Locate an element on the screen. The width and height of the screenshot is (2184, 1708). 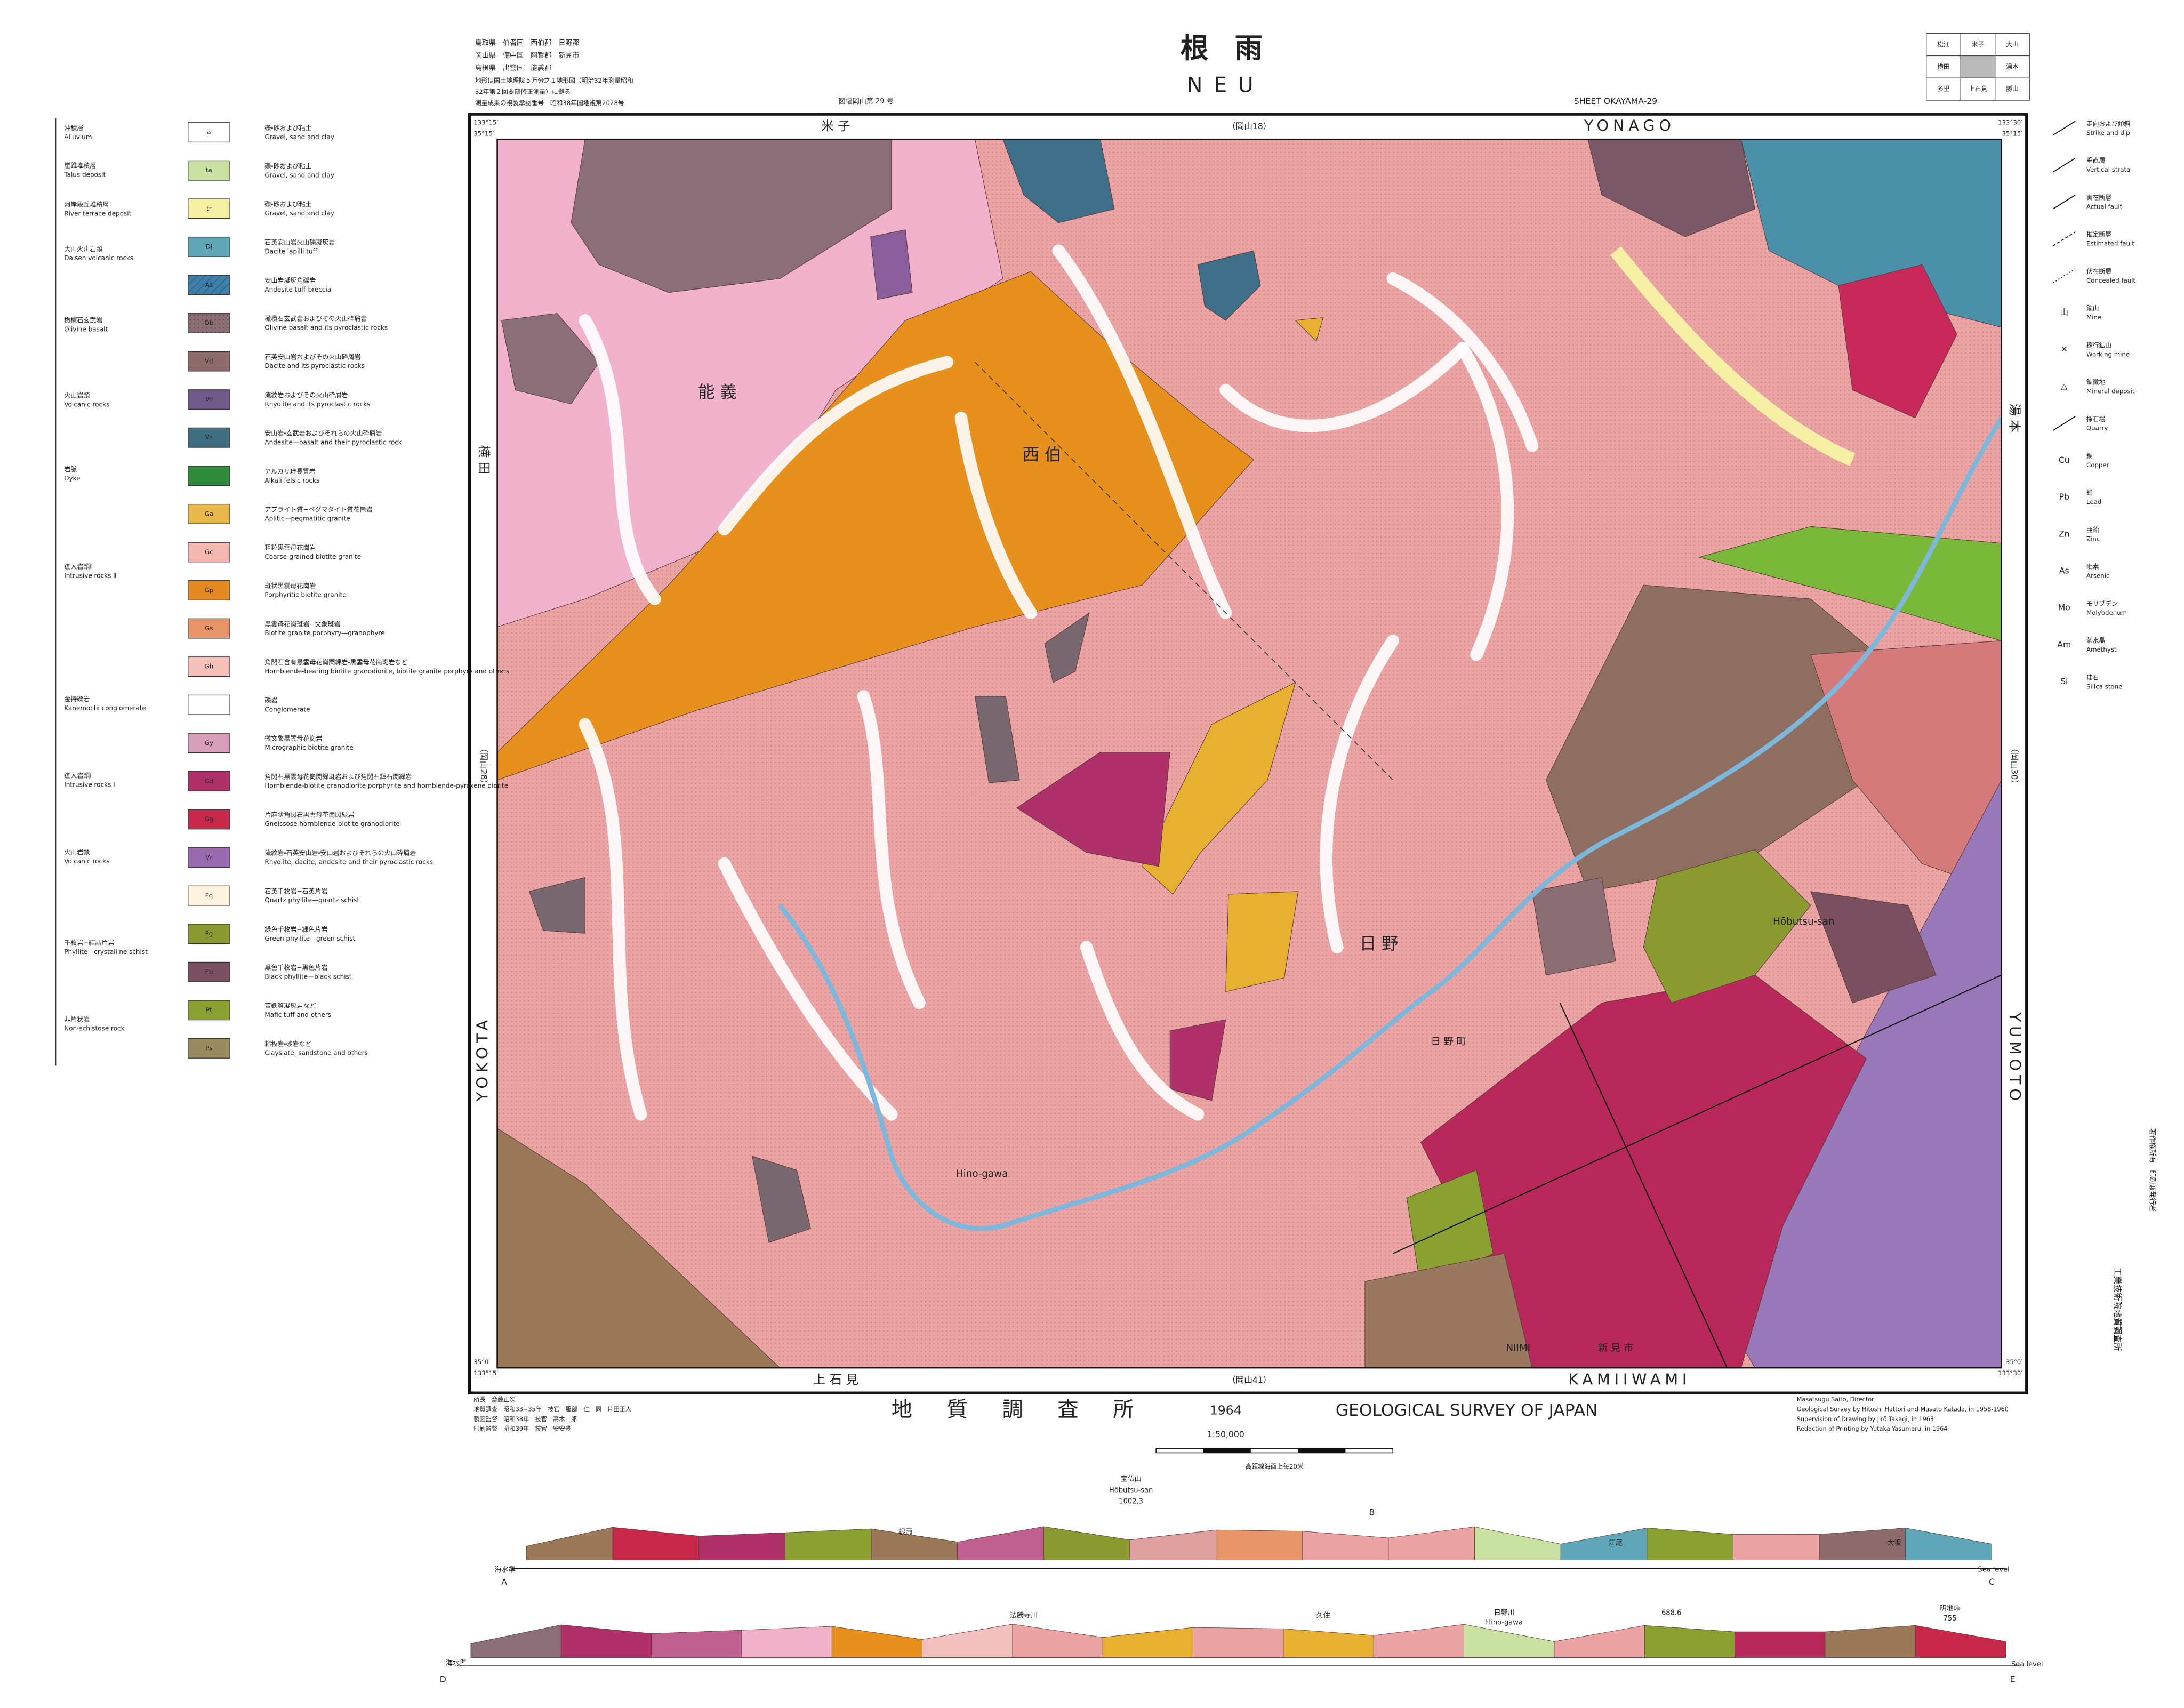
legend-symbol: ✕ is located at coordinates (2064, 349).